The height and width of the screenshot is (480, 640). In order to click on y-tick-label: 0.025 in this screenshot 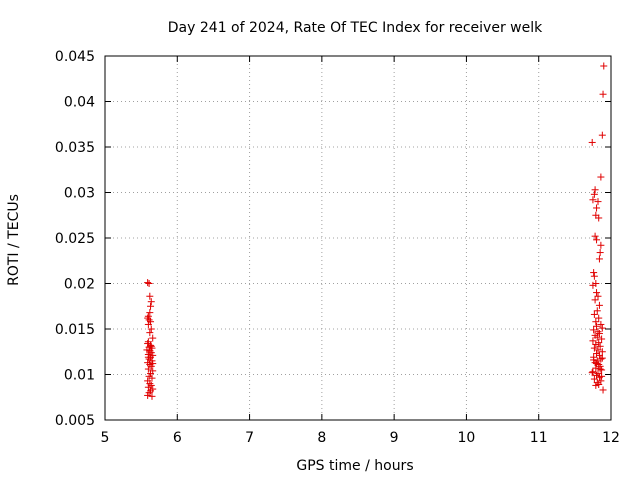, I will do `click(75, 239)`.